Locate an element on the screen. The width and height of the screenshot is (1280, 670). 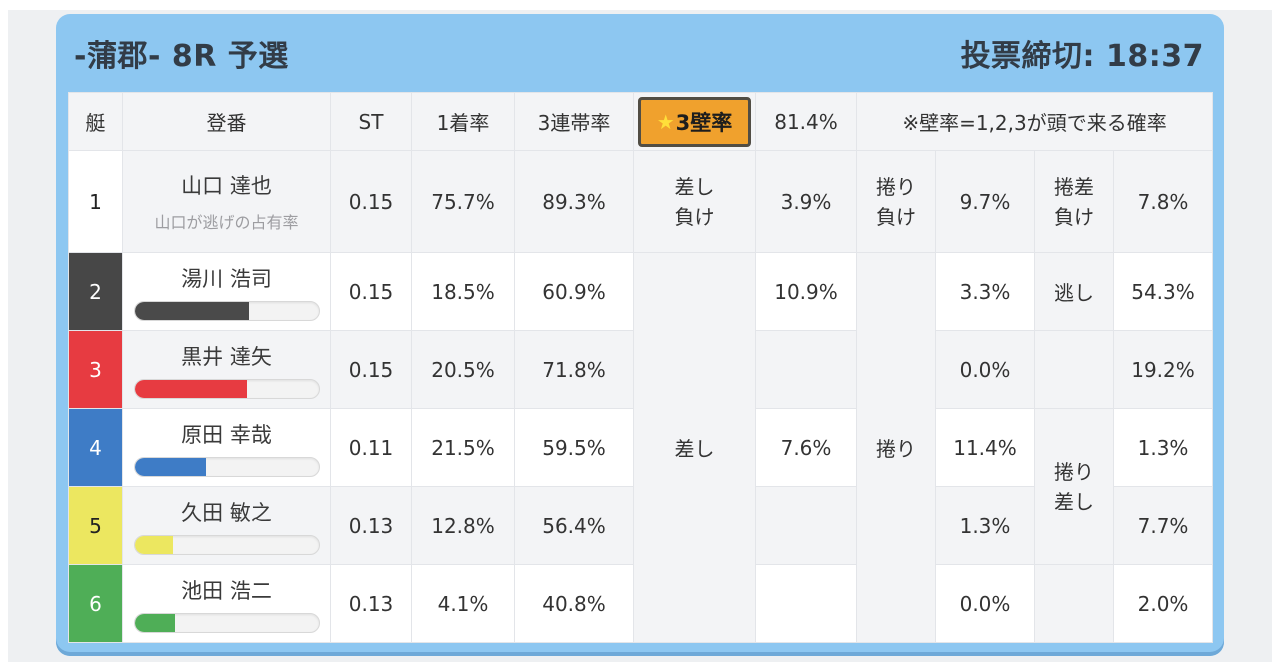
boat-number-2: 2 is located at coordinates (95, 291).